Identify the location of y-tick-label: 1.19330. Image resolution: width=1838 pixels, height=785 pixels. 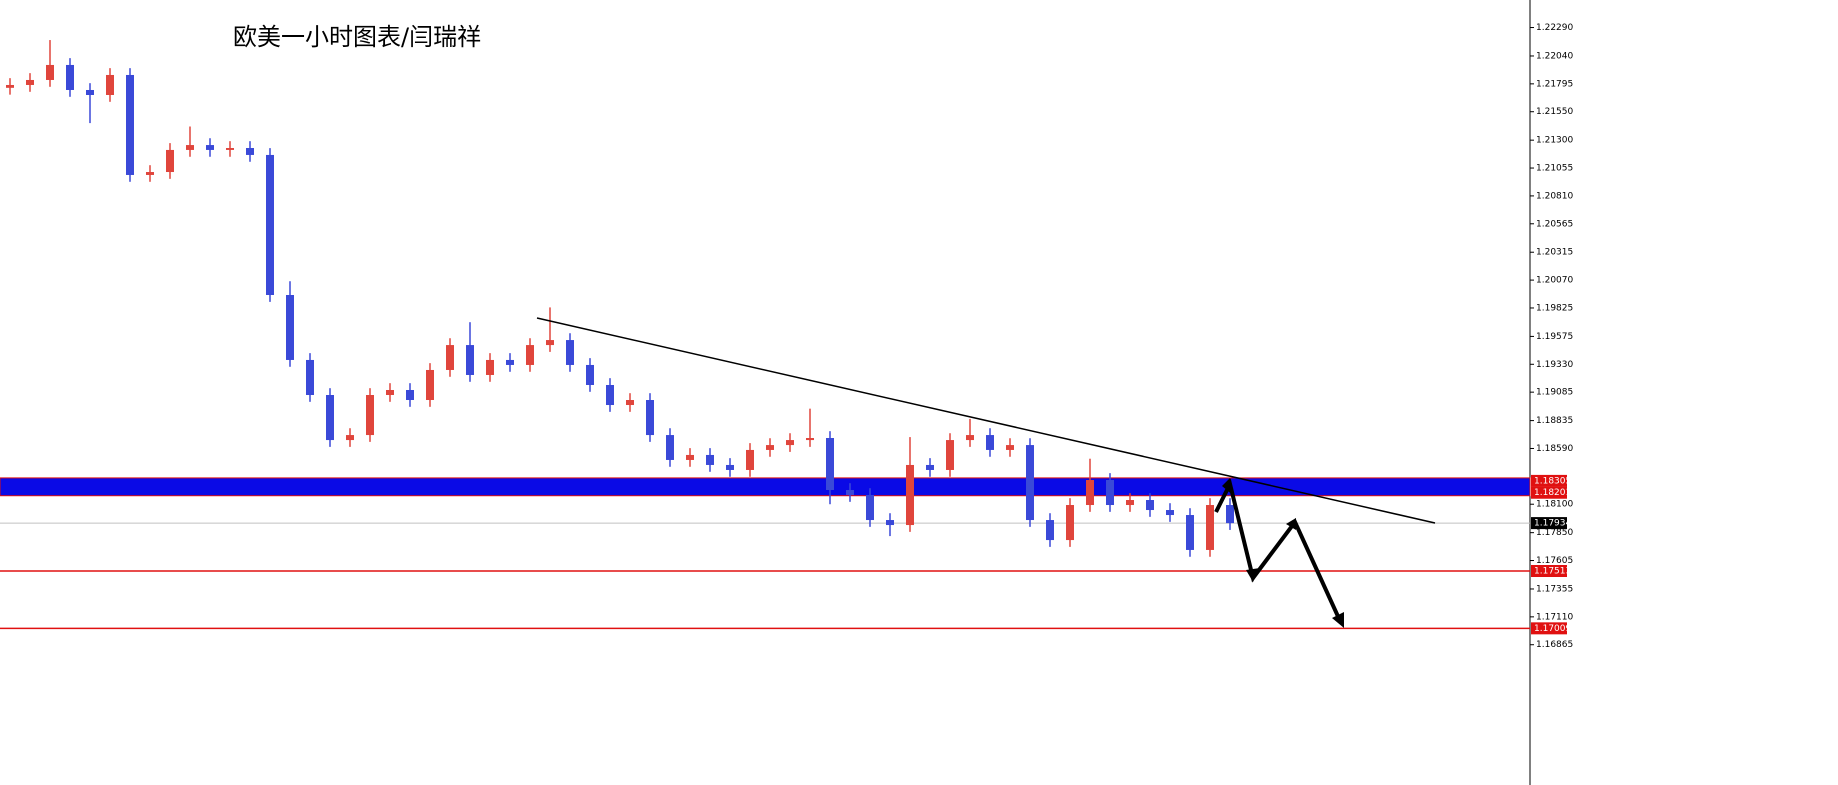
(1554, 365).